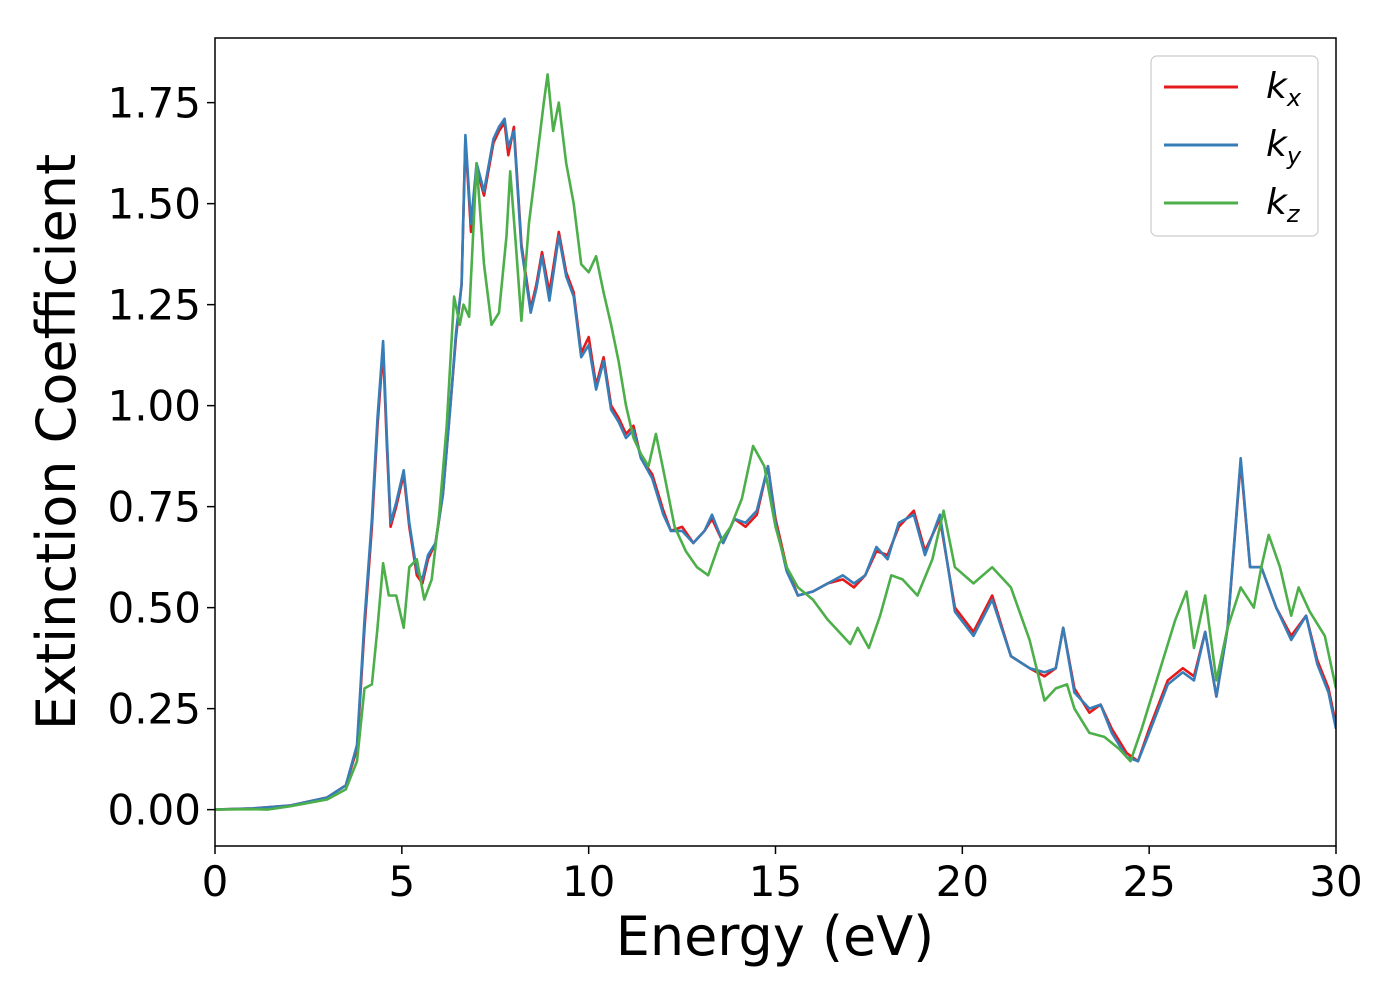 This screenshot has height=1000, width=1400. What do you see at coordinates (154, 305) in the screenshot?
I see `y-tick-label: 1.25` at bounding box center [154, 305].